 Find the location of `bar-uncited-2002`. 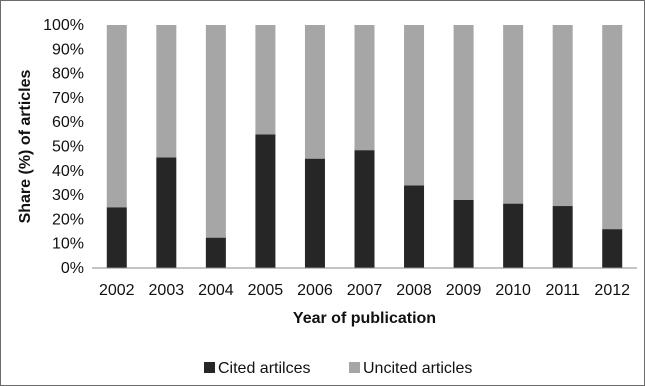

bar-uncited-2002 is located at coordinates (116, 116).